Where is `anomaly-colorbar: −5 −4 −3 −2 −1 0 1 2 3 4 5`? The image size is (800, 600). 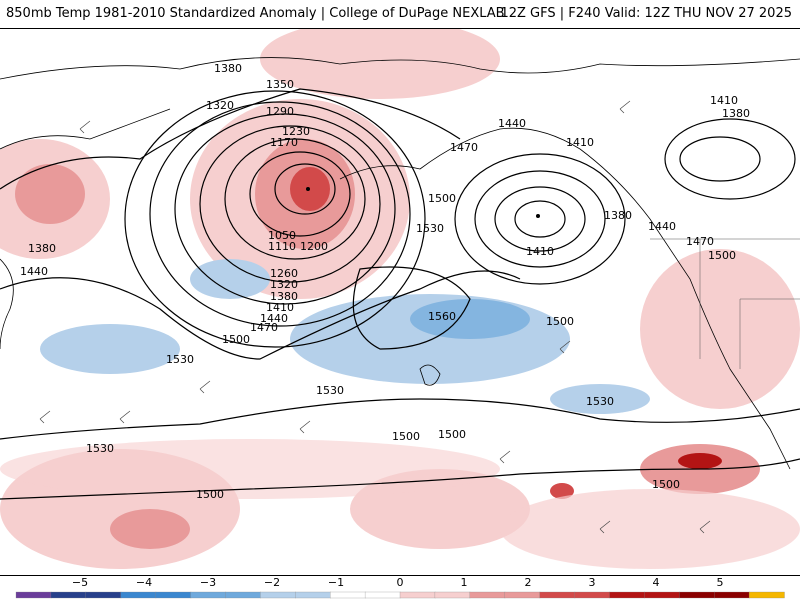 anomaly-colorbar: −5 −4 −3 −2 −1 0 1 2 3 4 5 is located at coordinates (400, 588).